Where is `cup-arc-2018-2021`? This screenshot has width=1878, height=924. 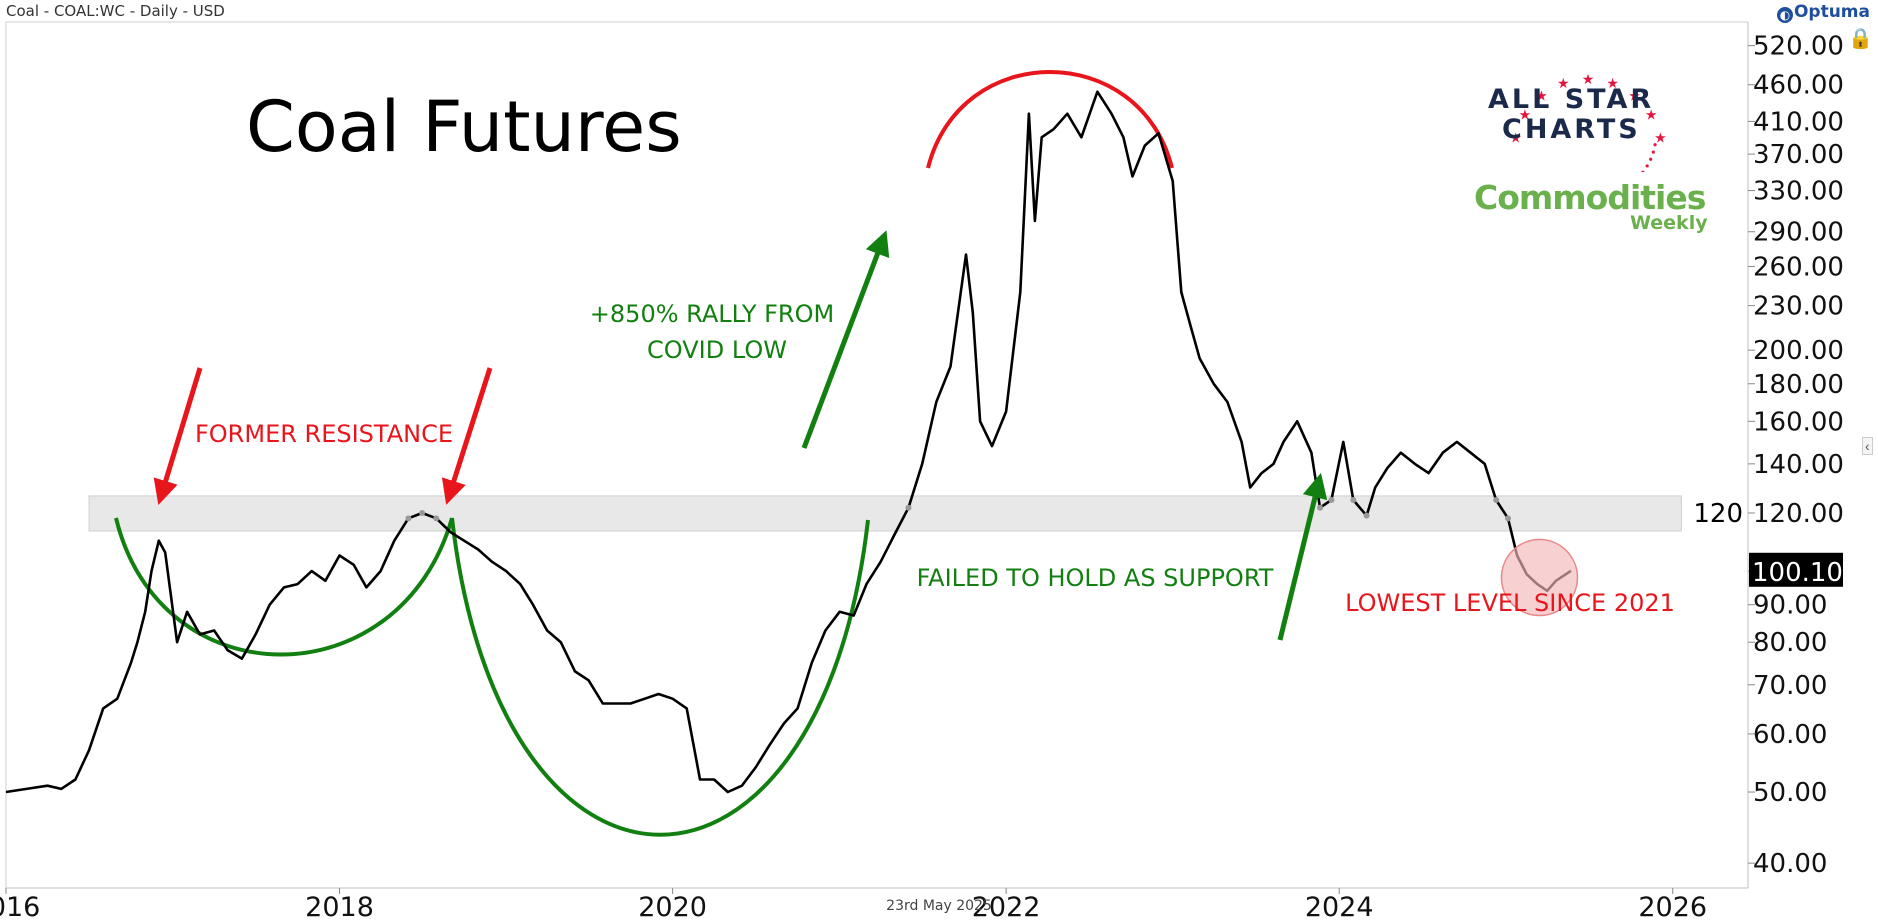
cup-arc-2018-2021 is located at coordinates (660, 677).